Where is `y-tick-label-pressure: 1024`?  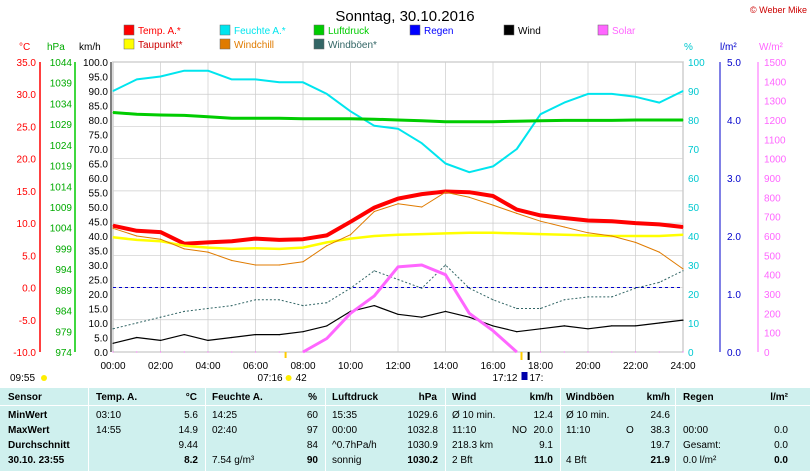
y-tick-label-pressure: 1024 is located at coordinates (61, 146).